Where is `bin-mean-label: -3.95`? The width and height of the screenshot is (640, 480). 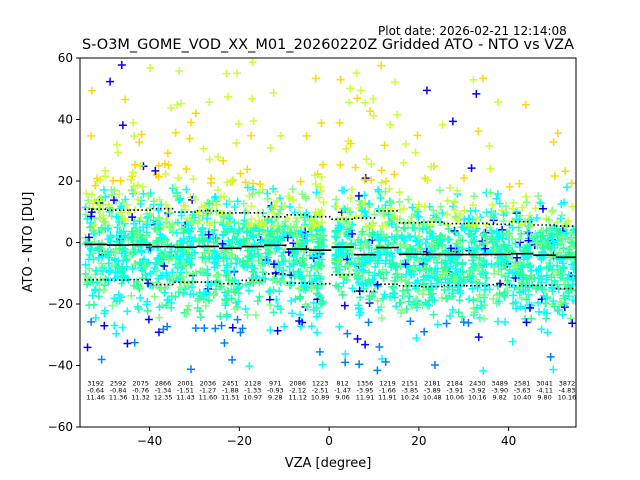
bin-mean-label: -3.95 is located at coordinates (365, 391).